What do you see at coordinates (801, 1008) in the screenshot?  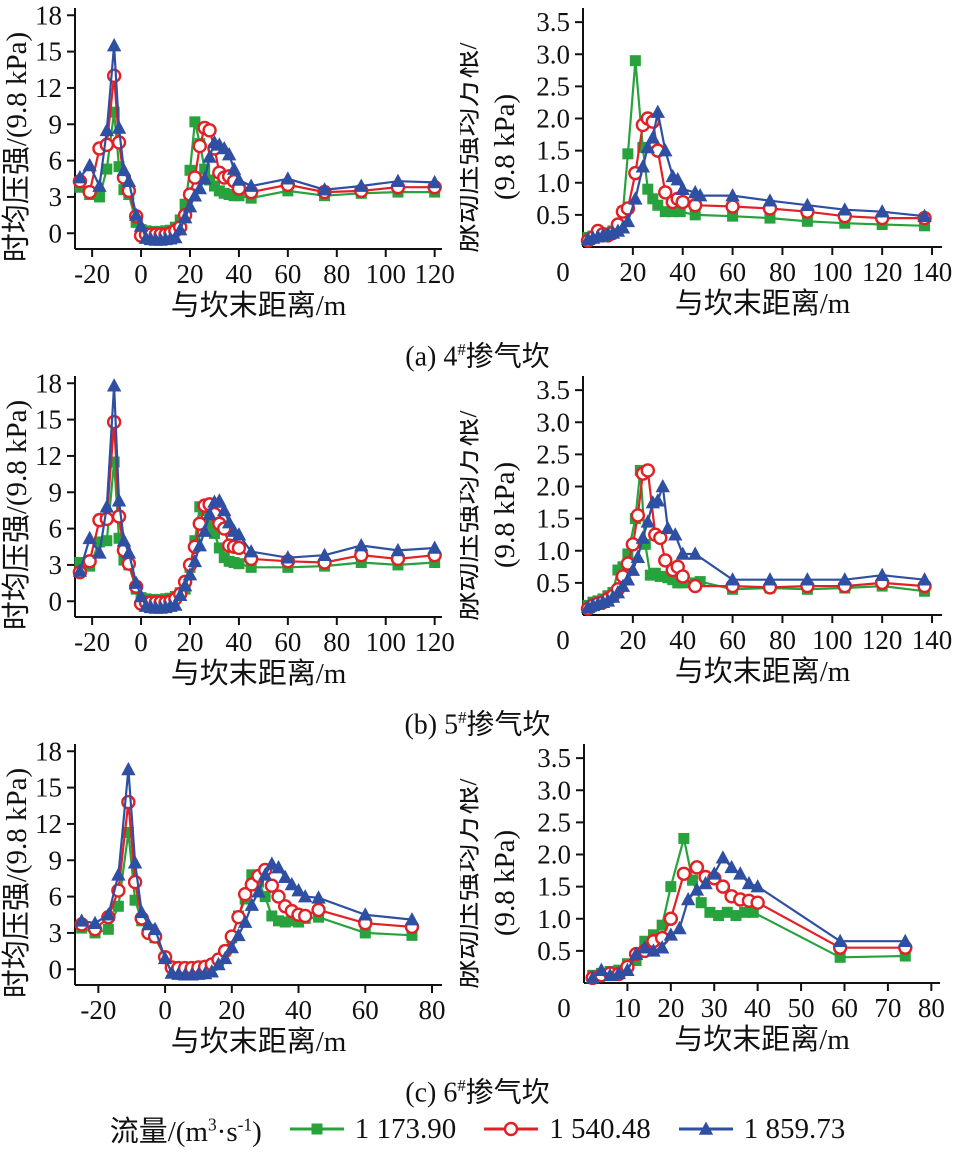 I see `svg-text: 50` at bounding box center [801, 1008].